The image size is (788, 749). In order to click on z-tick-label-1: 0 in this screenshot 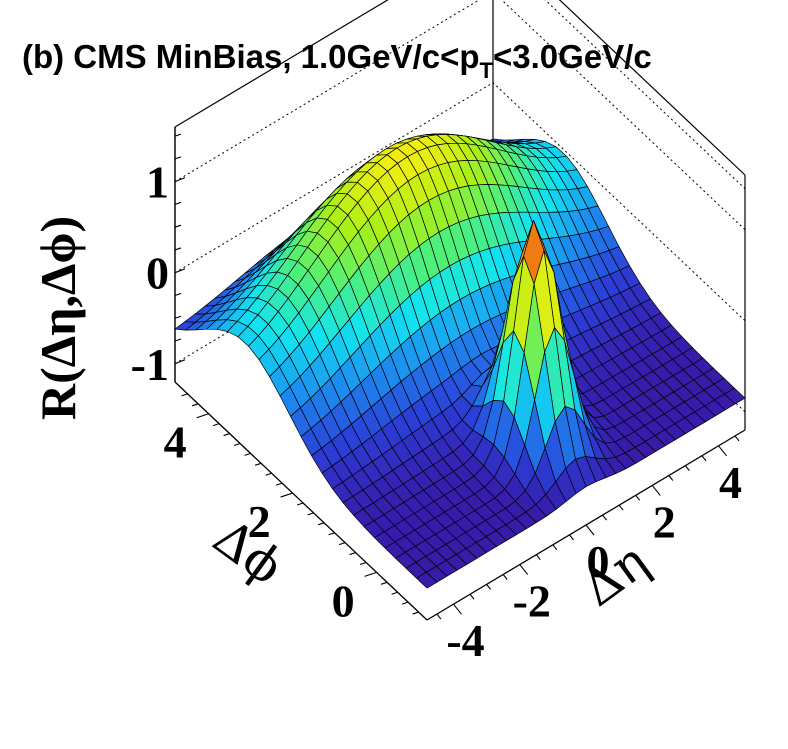, I will do `click(157, 273)`.